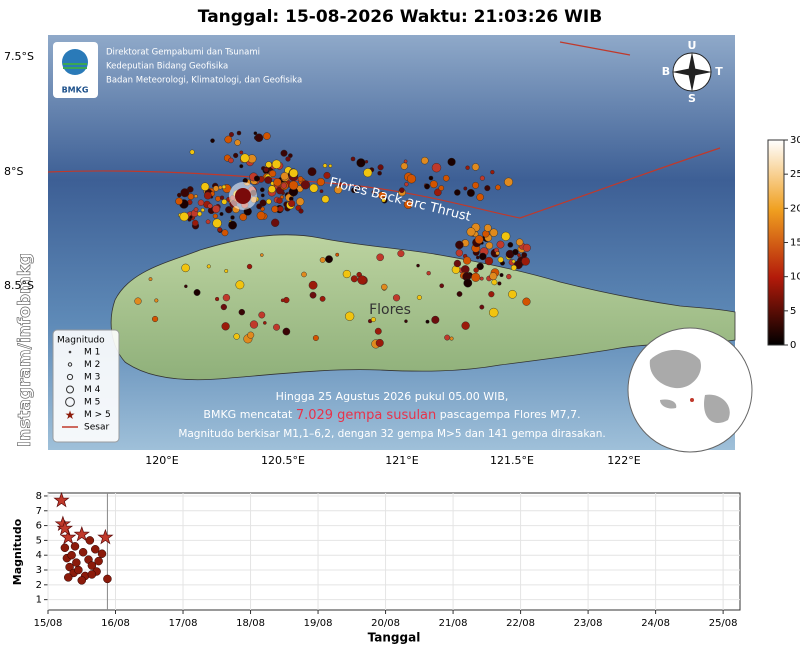 This screenshot has width=800, height=645. I want to click on x-tick-label: 25/08, so click(723, 623).